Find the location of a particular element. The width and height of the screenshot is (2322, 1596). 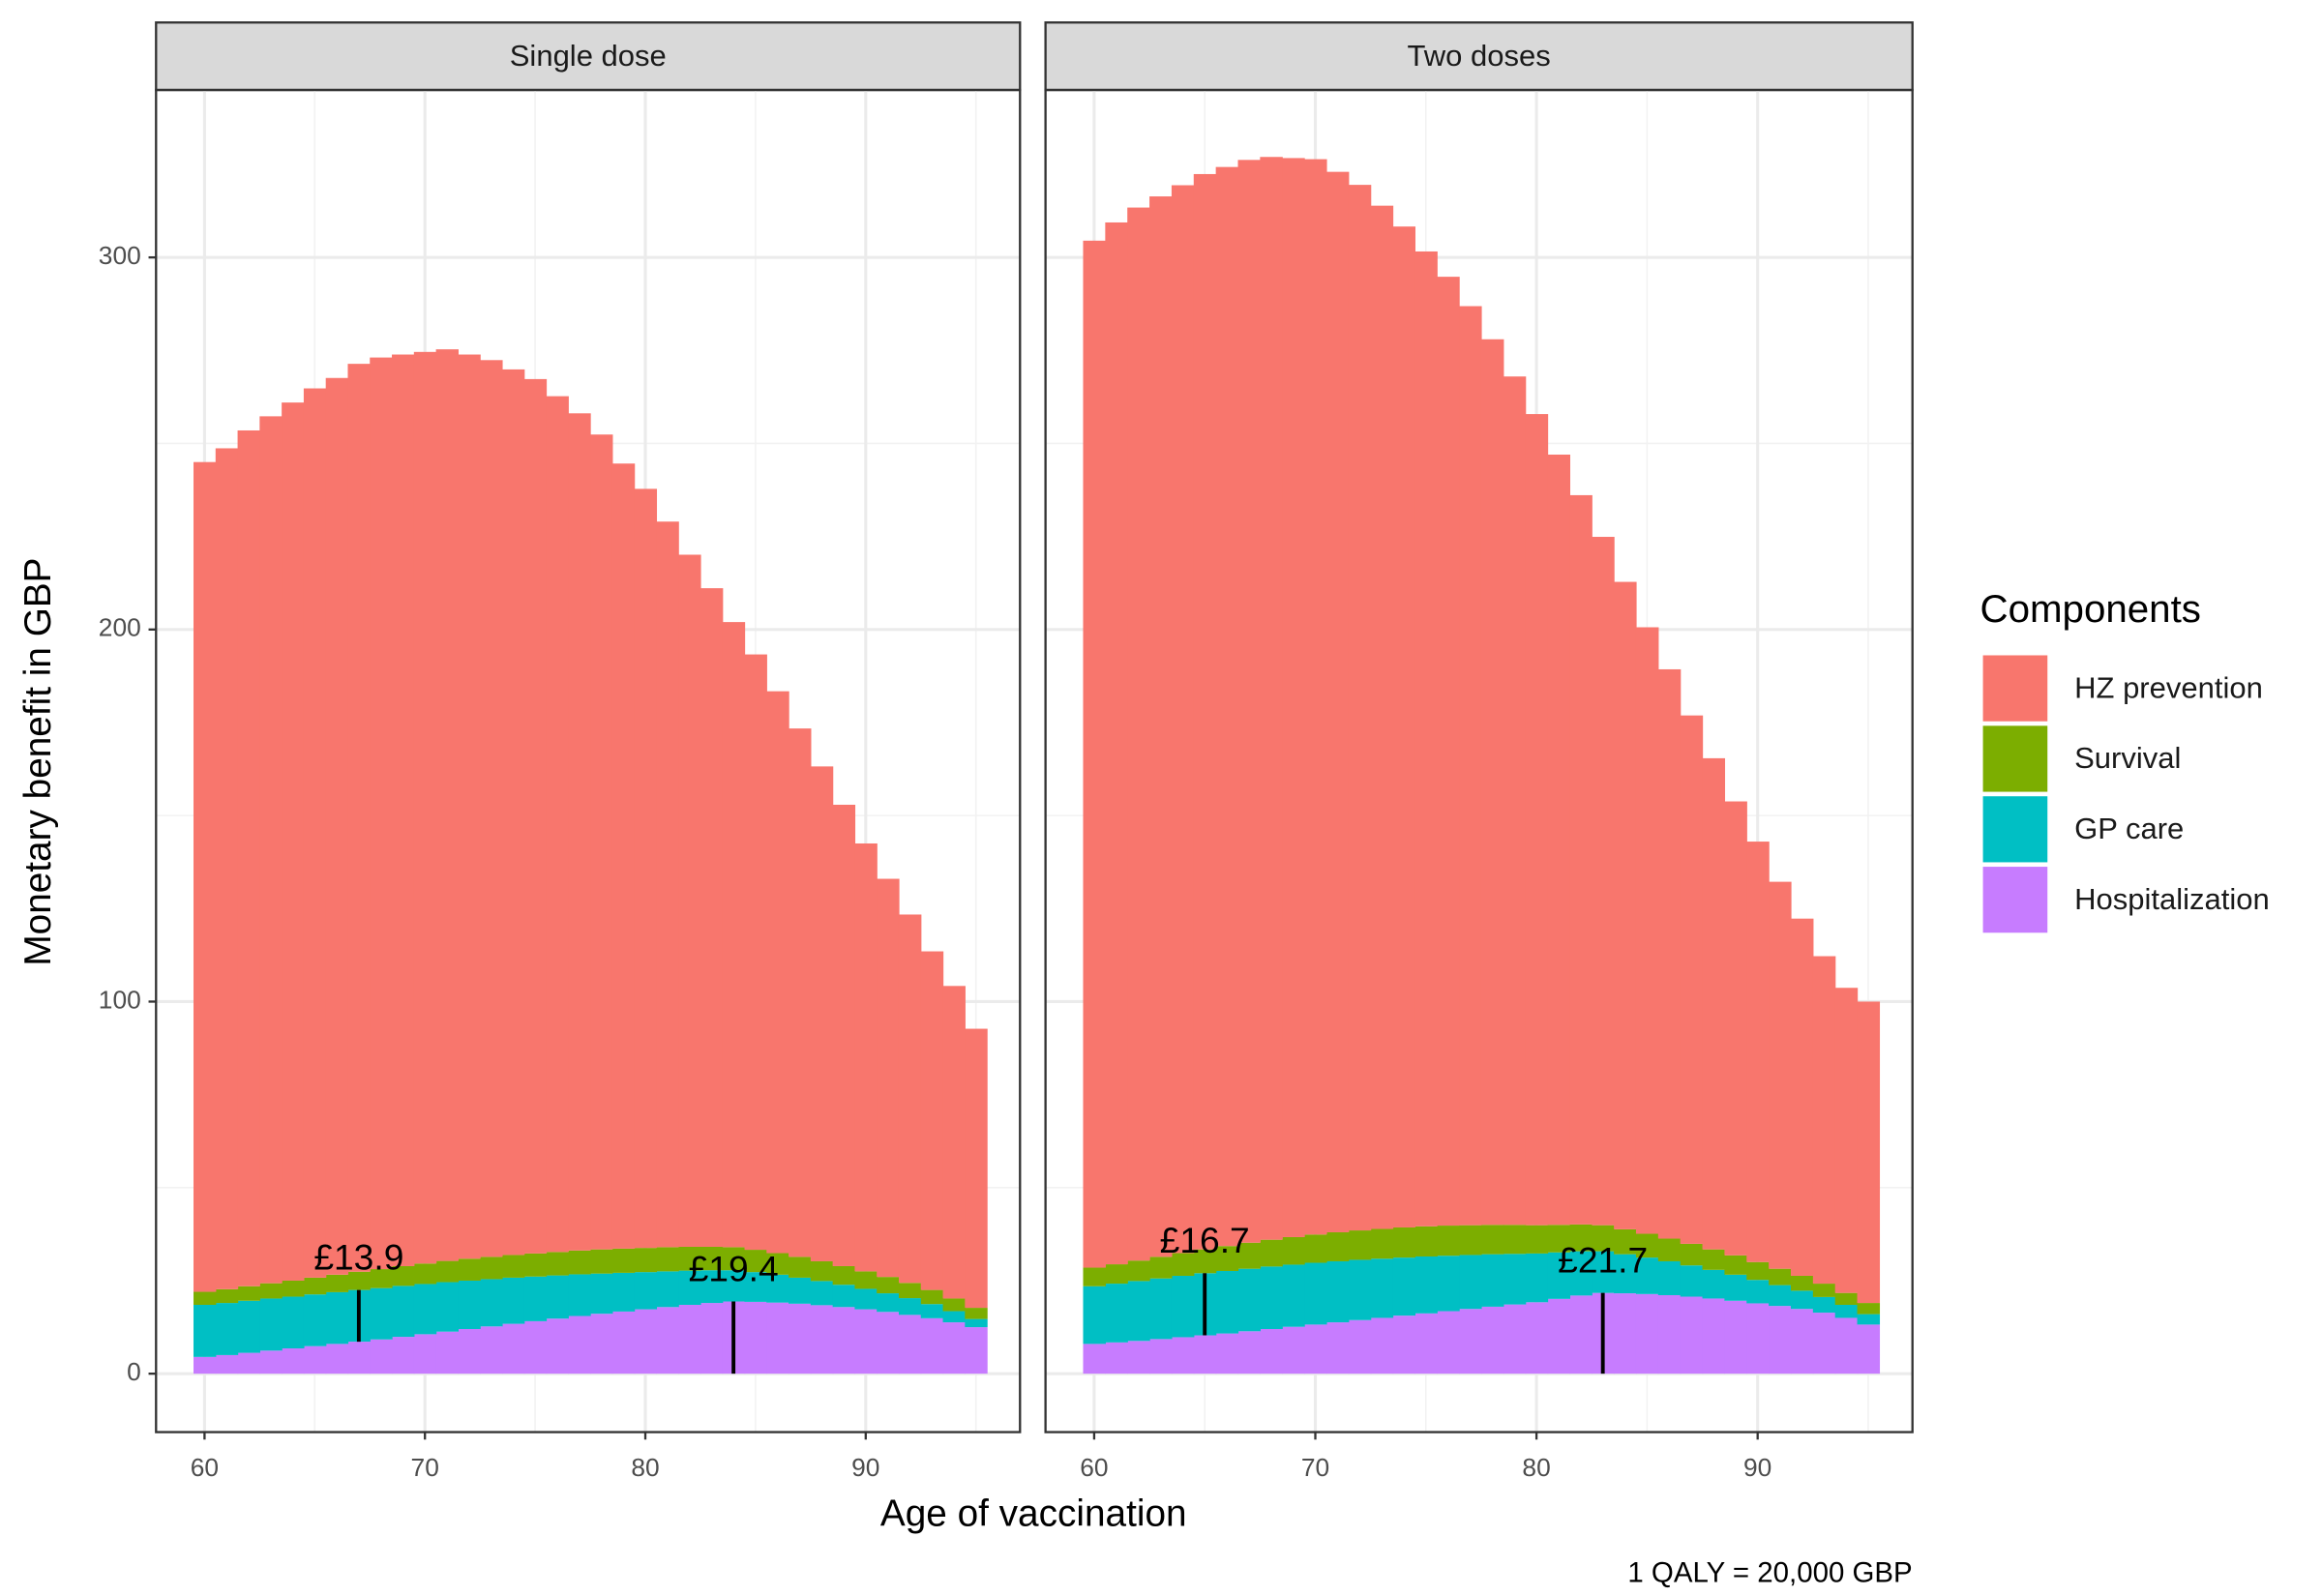

annotation-label: £19.4 is located at coordinates (734, 1268).